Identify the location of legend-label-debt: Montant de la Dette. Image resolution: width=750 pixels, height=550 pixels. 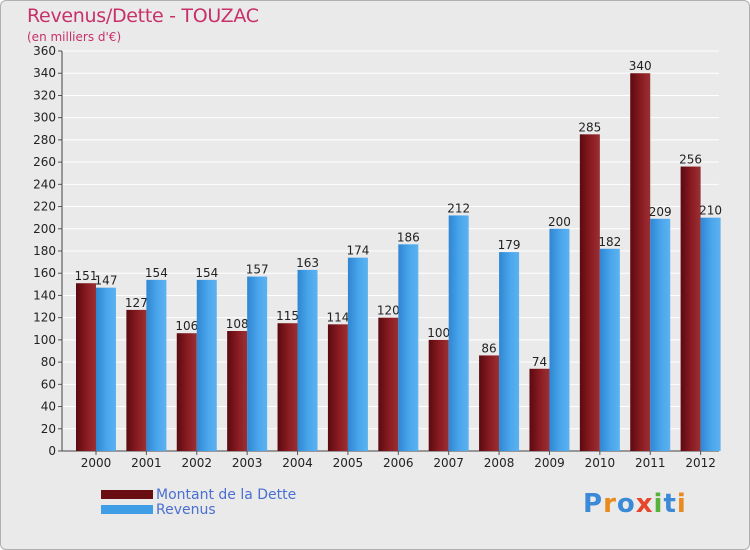
(226, 494).